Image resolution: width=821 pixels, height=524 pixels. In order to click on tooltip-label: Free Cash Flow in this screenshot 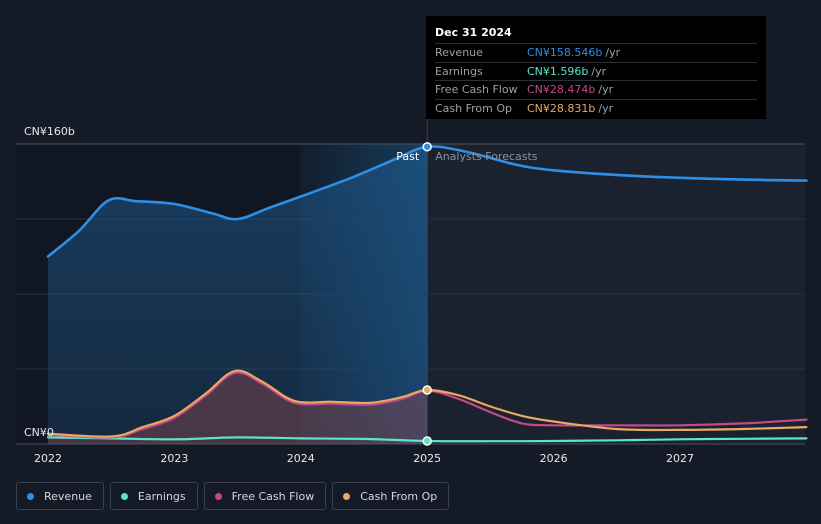, I will do `click(476, 89)`.